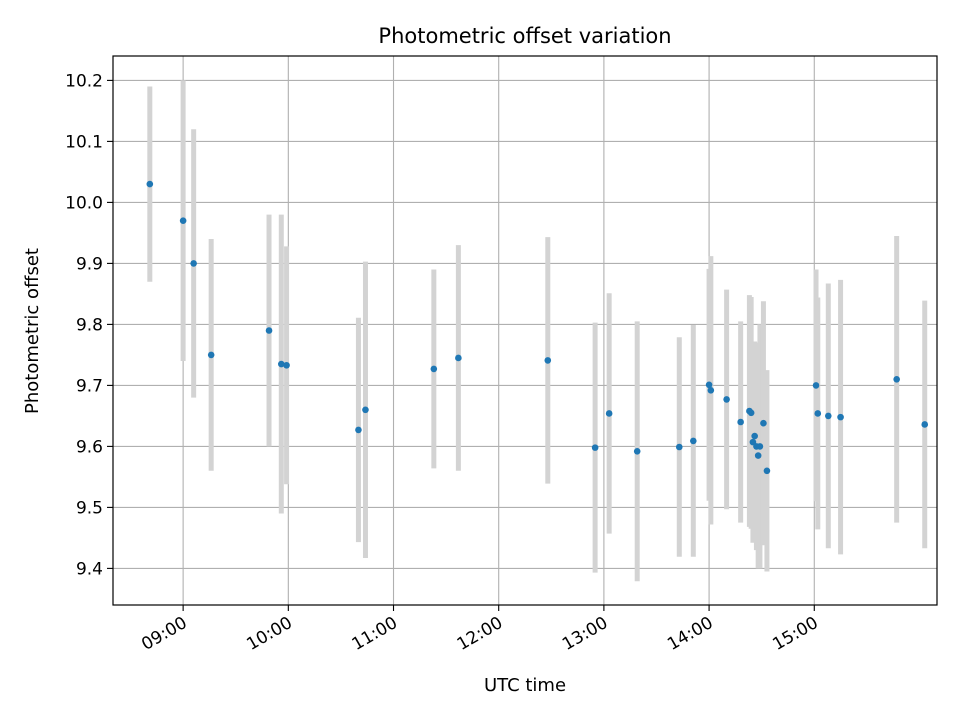  I want to click on x-tick-label: 13:00, so click(585, 634).